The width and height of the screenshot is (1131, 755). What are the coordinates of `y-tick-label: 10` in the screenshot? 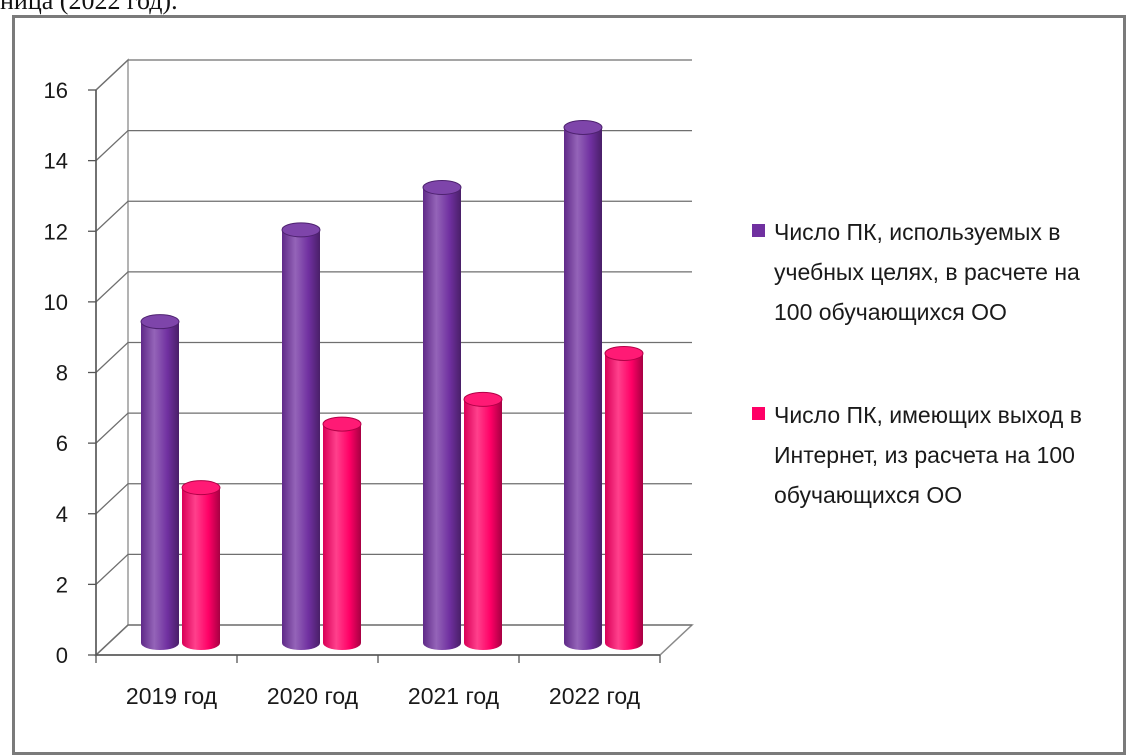 It's located at (56, 302).